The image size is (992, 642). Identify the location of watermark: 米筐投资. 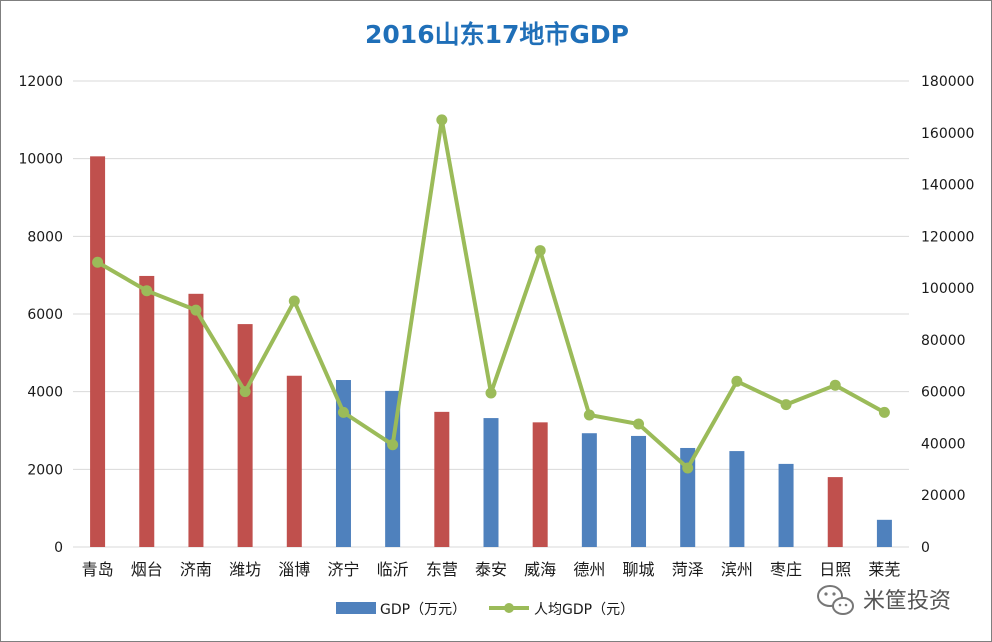
(884, 600).